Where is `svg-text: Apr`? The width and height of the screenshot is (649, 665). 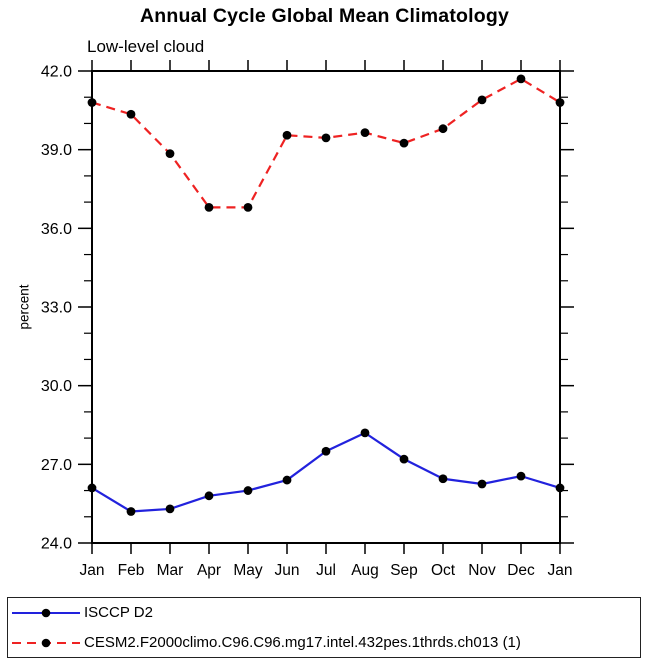 svg-text: Apr is located at coordinates (209, 570).